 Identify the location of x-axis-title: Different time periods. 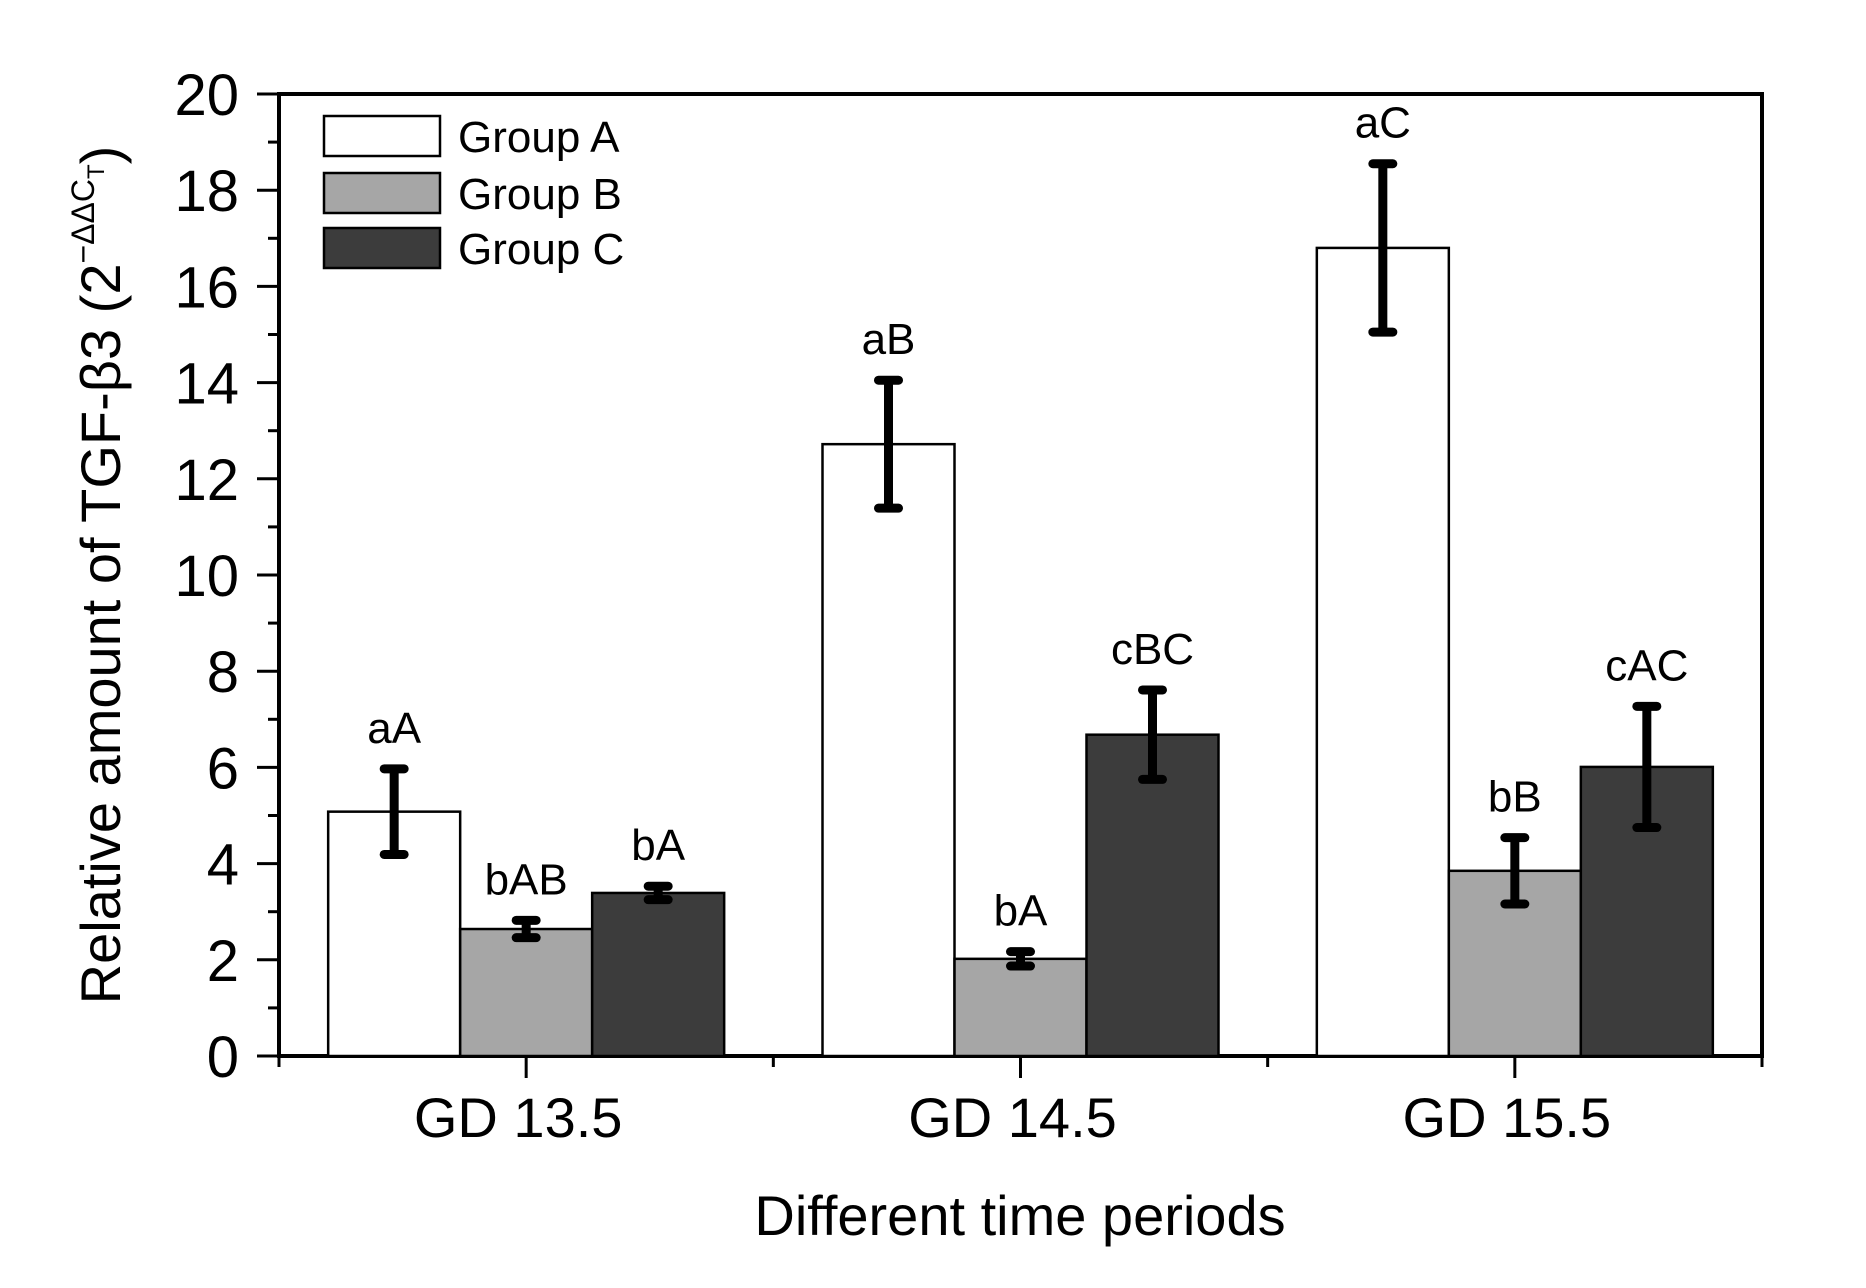
(1019, 1215).